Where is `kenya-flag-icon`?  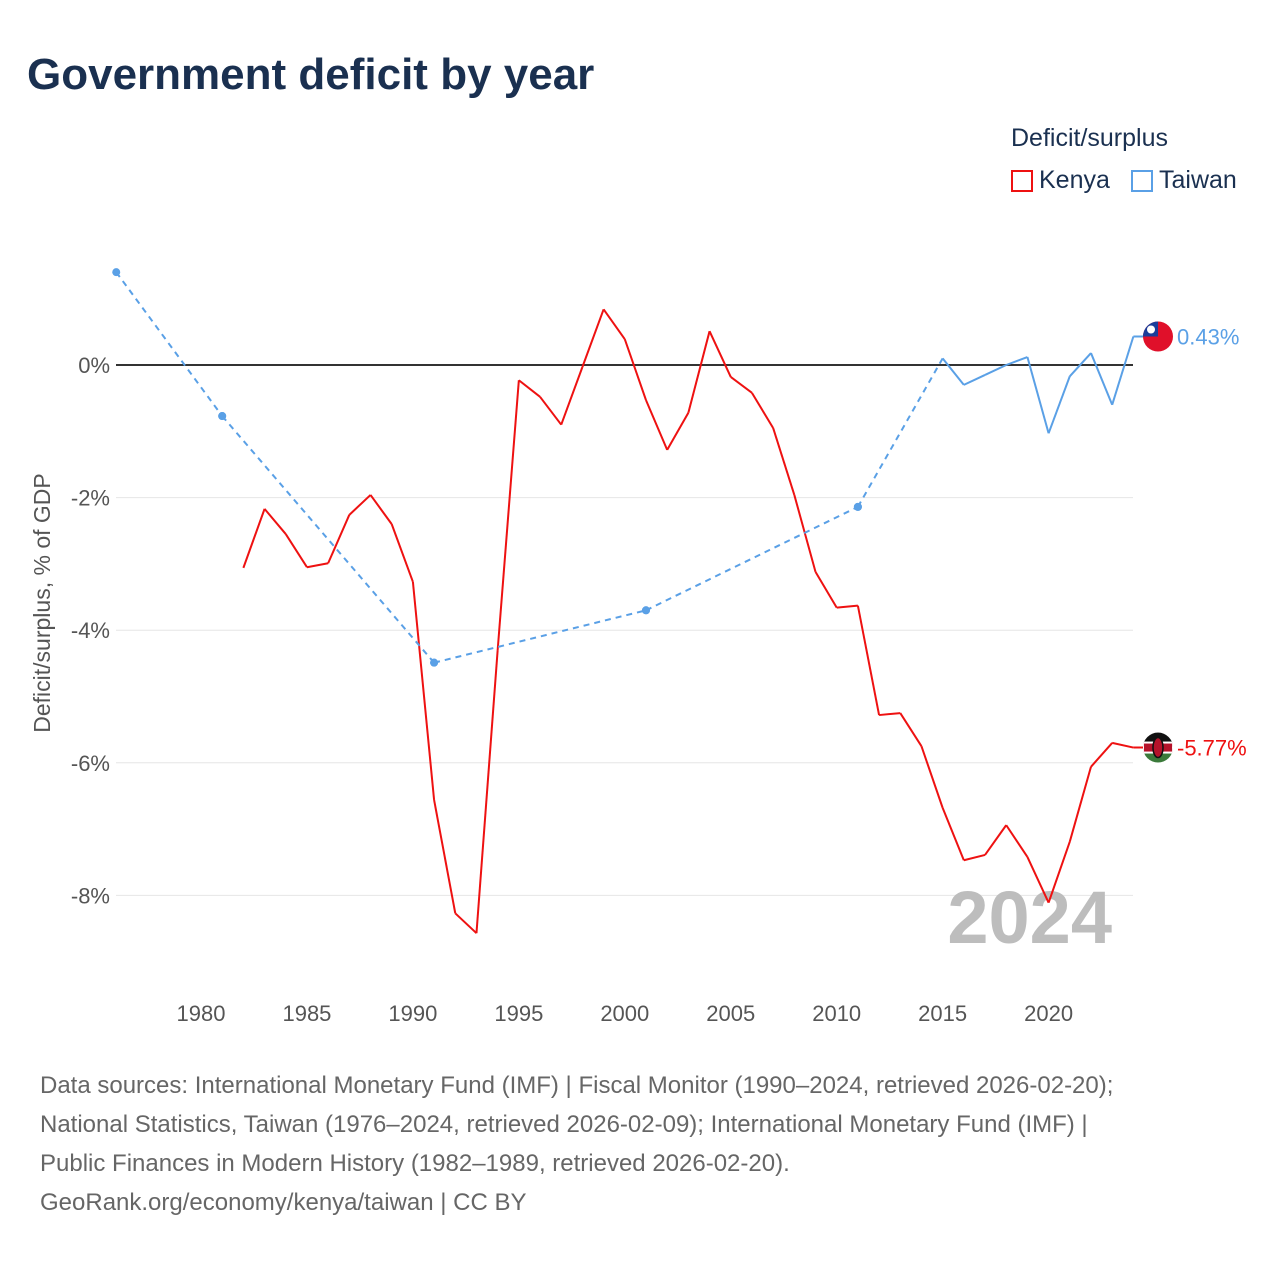
kenya-flag-icon is located at coordinates (1158, 747).